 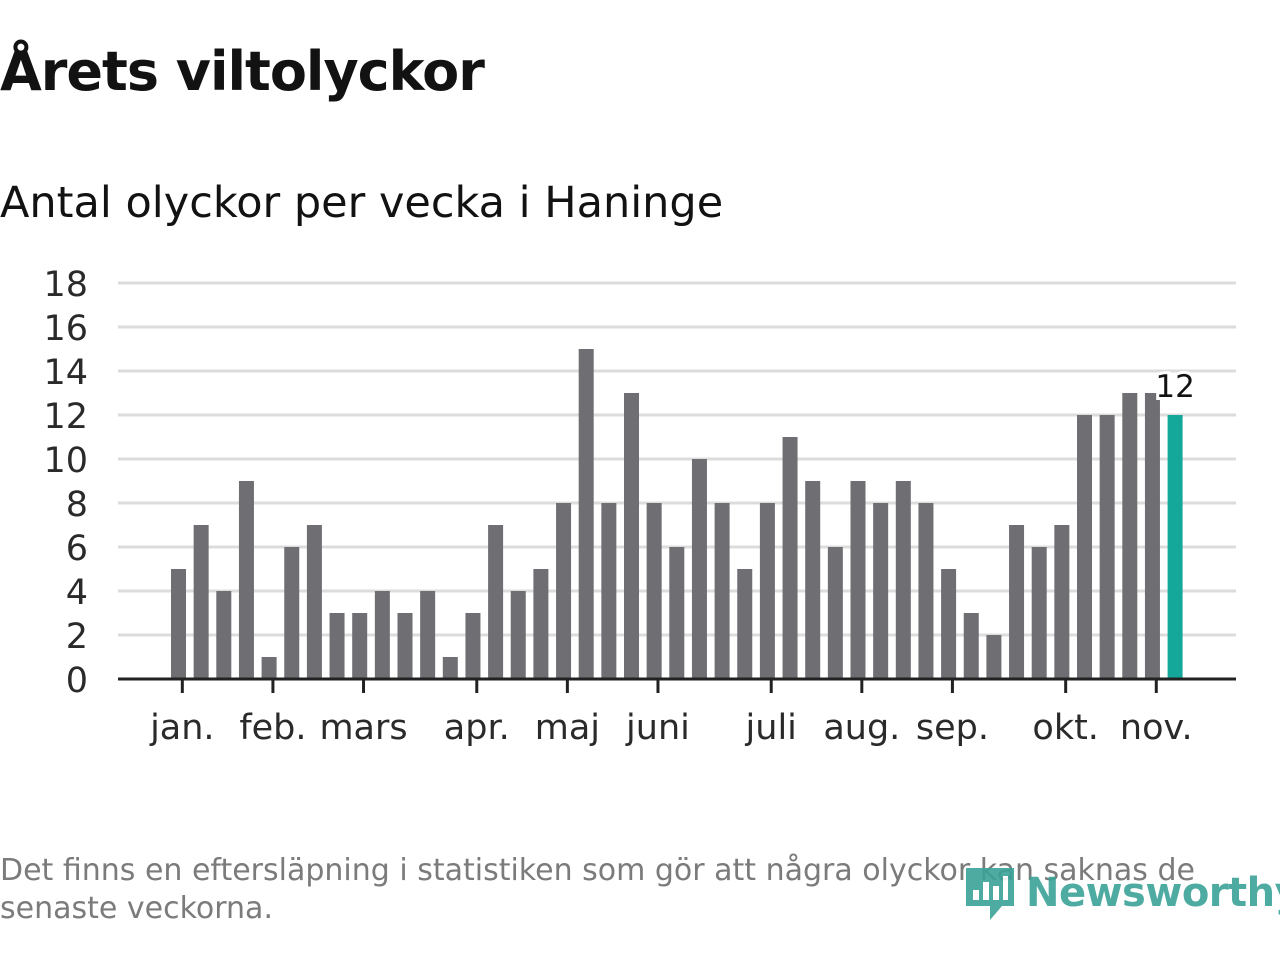 What do you see at coordinates (861, 728) in the screenshot?
I see `x-tick-label: aug.` at bounding box center [861, 728].